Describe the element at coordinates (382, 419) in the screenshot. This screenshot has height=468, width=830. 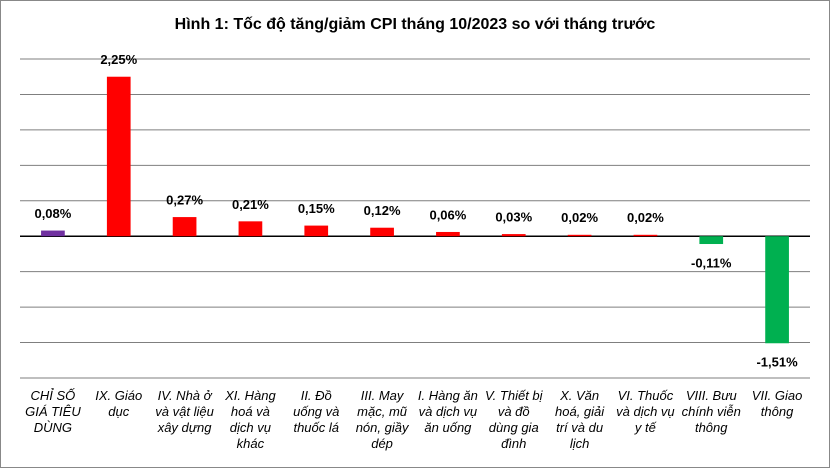
I see `x-tick-label: III. May mặc, mũ nón, giầy dép` at that location.